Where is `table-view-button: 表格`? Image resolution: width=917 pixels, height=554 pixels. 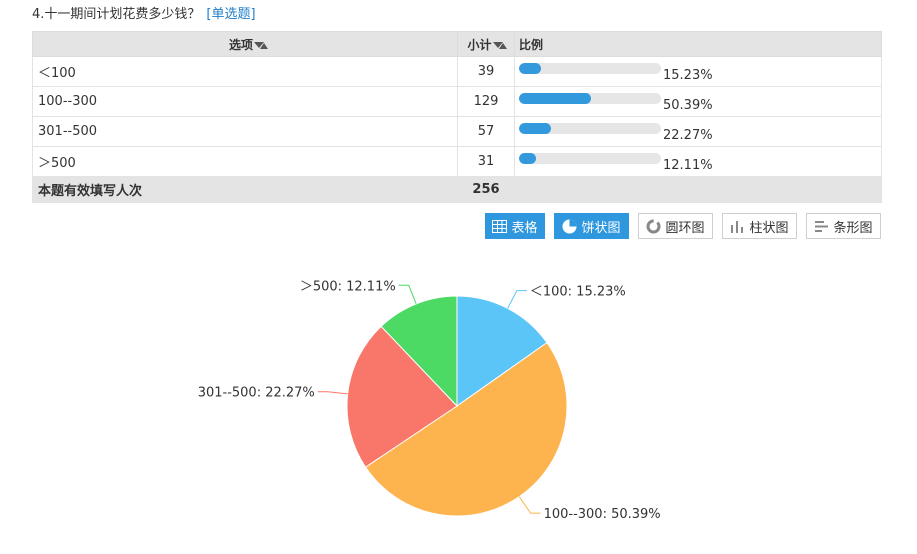
table-view-button: 表格 is located at coordinates (515, 226).